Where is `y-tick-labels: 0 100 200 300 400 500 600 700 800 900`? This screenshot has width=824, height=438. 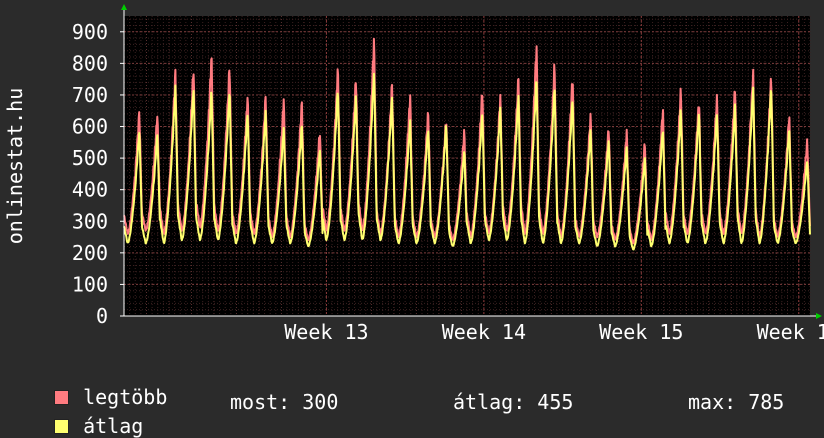
y-tick-labels: 0 100 200 300 400 500 600 700 800 900 is located at coordinates (90, 174).